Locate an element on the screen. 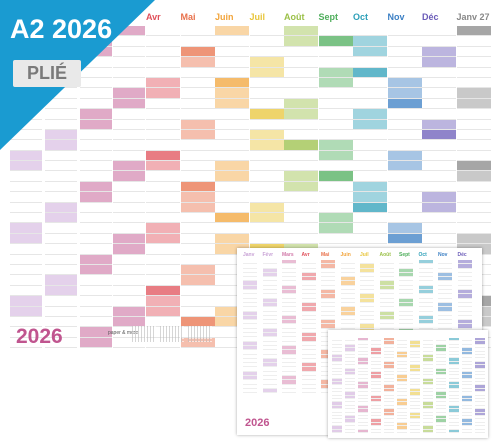 This screenshot has height=443, width=500. sheet-month-header: Févr is located at coordinates (268, 255).